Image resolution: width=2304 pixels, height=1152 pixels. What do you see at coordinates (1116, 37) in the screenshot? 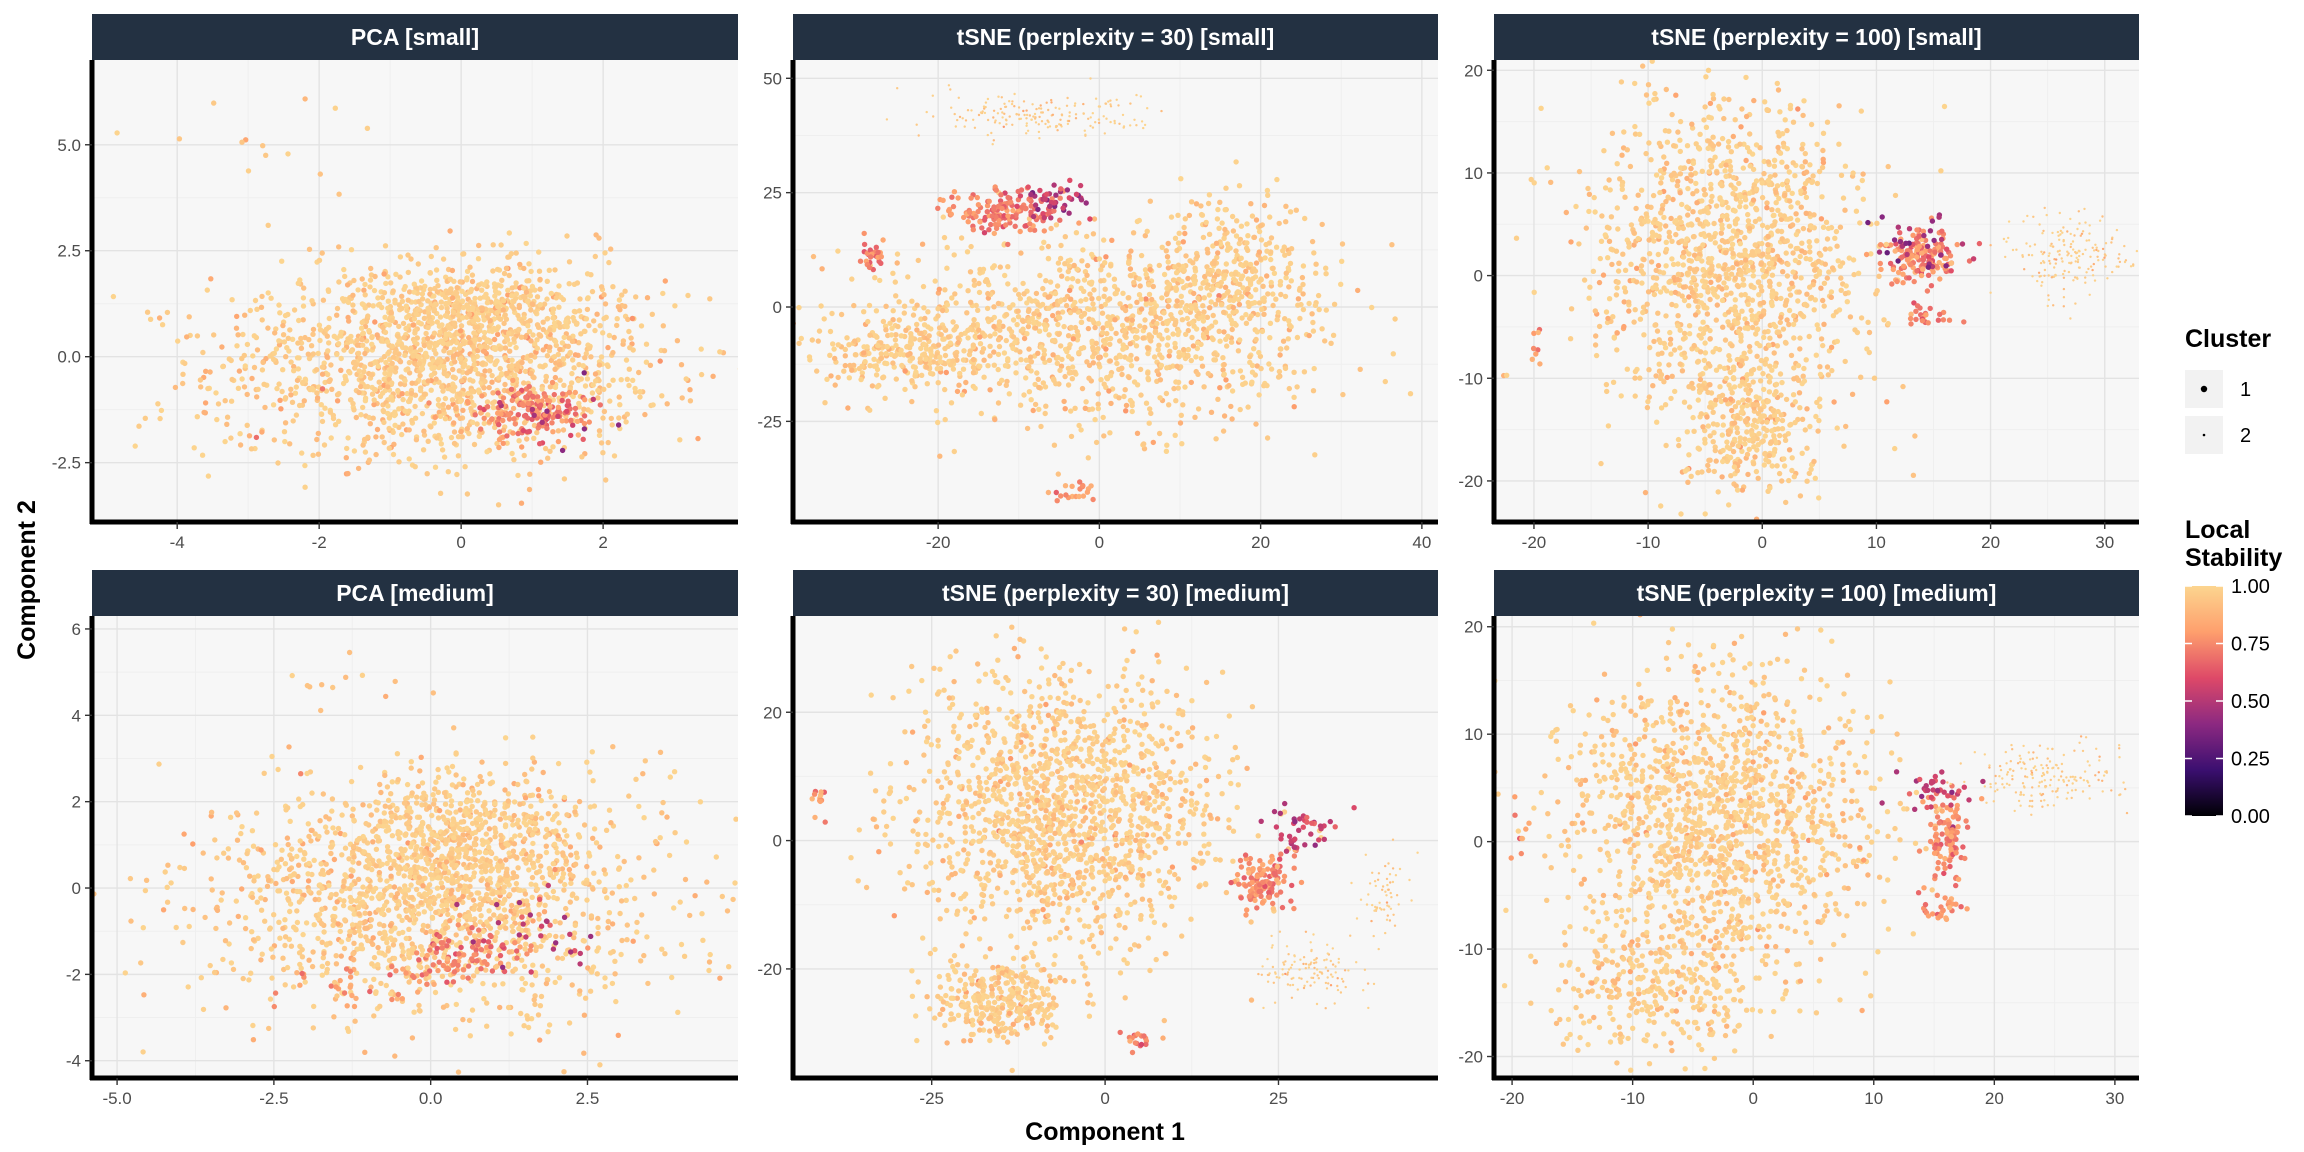
I see `panel-title: tSNE (perplexity = 30) [small]` at bounding box center [1116, 37].